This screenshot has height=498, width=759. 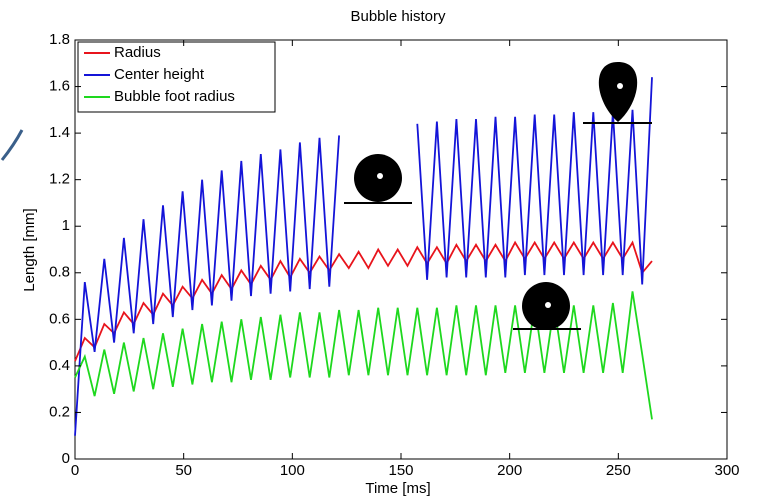 I want to click on y-tick-label: 0.6, so click(x=59, y=318).